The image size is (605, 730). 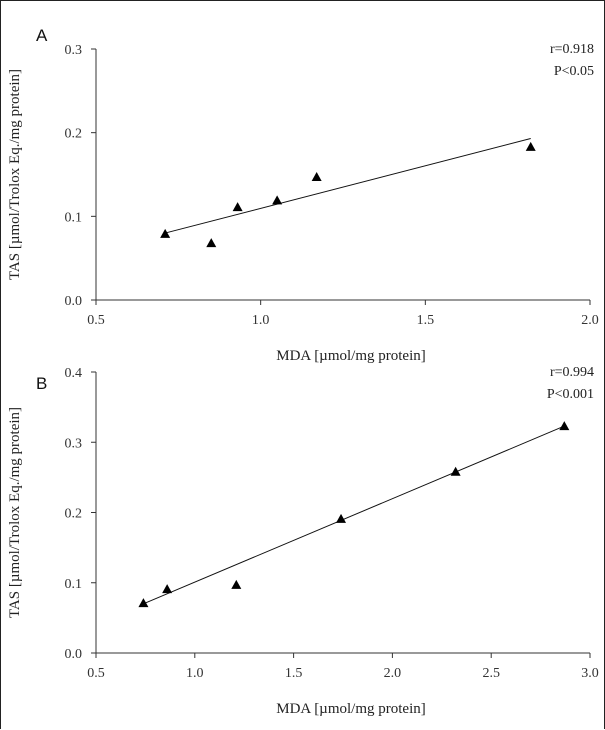 I want to click on trendline, so click(x=348, y=186).